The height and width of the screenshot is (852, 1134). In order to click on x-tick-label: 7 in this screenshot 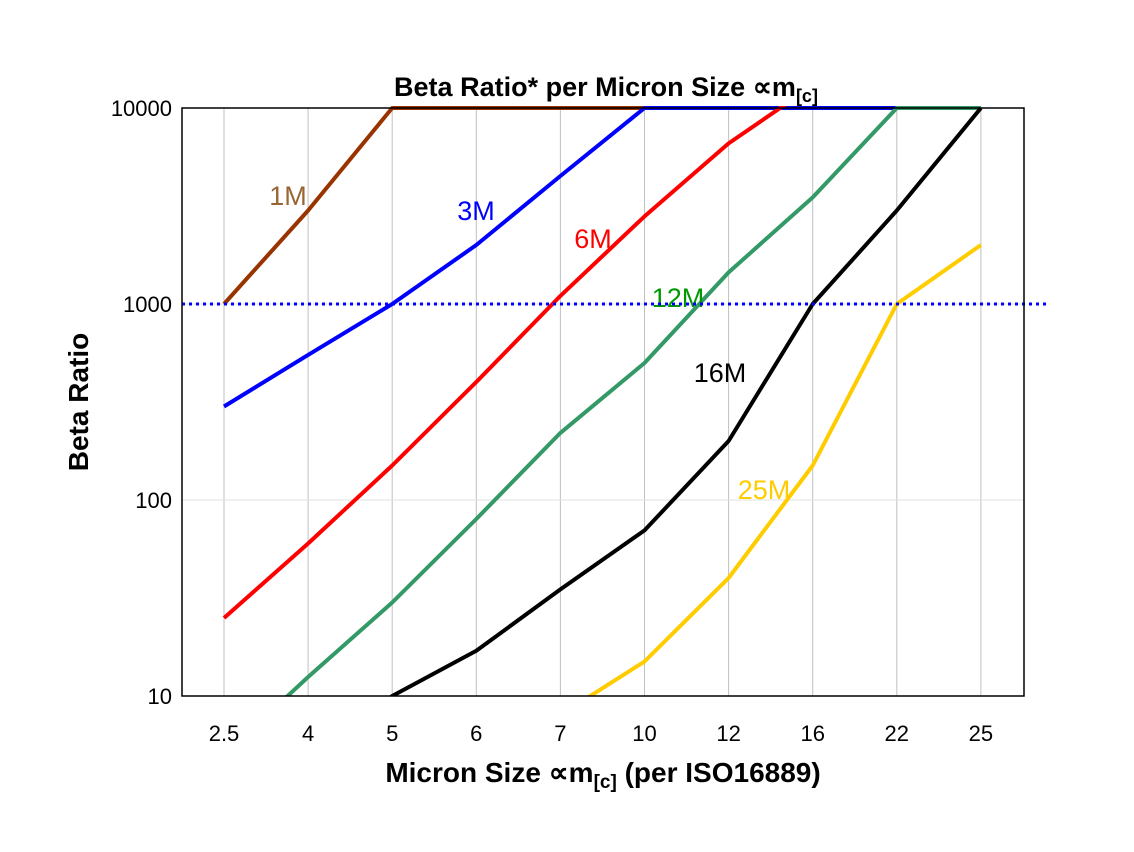, I will do `click(560, 733)`.